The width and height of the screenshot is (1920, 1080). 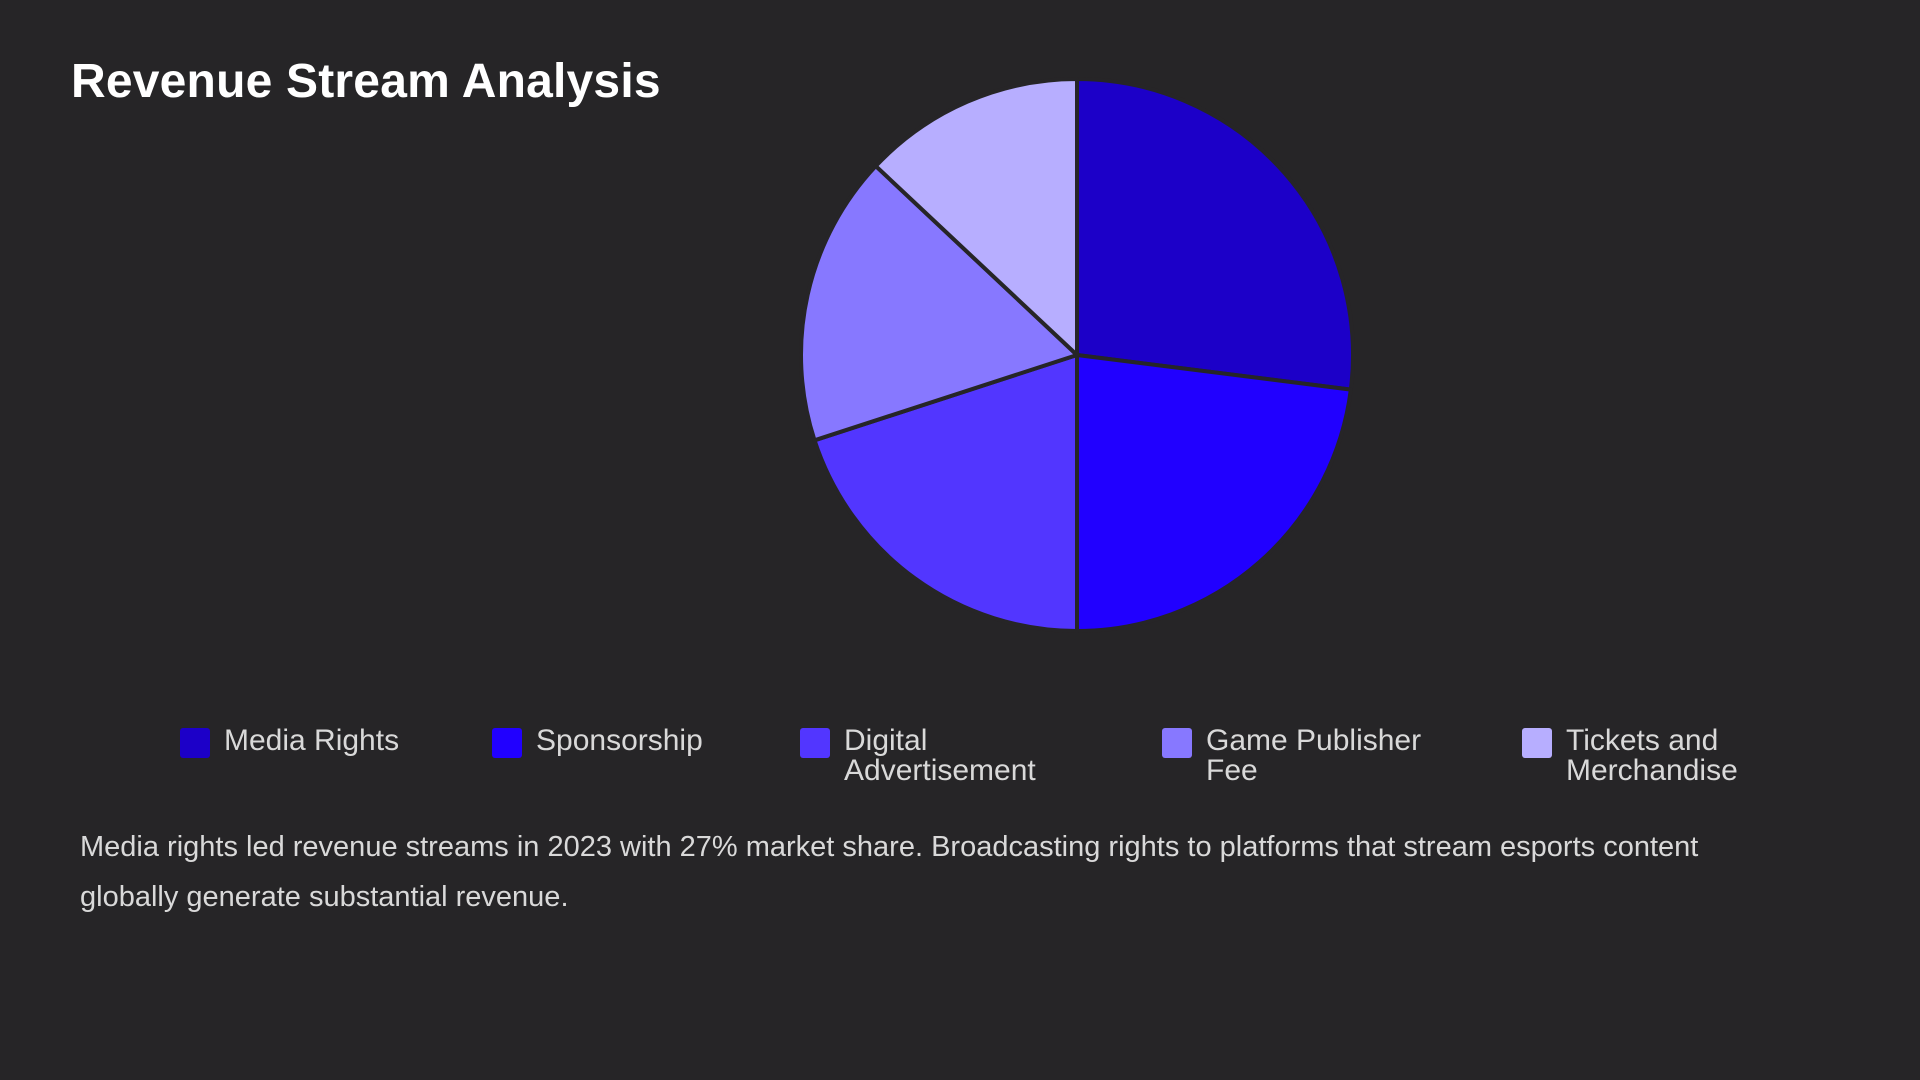 I want to click on legend-item: Media Rights, so click(x=322, y=742).